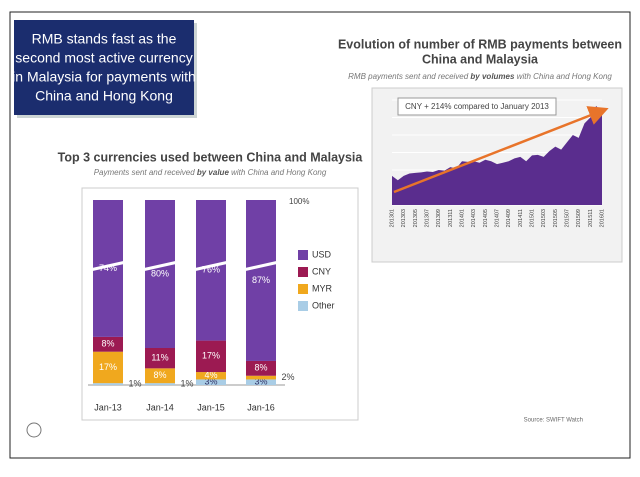  Describe the element at coordinates (103, 58) in the screenshot. I see `callout-line: second most active currency` at that location.